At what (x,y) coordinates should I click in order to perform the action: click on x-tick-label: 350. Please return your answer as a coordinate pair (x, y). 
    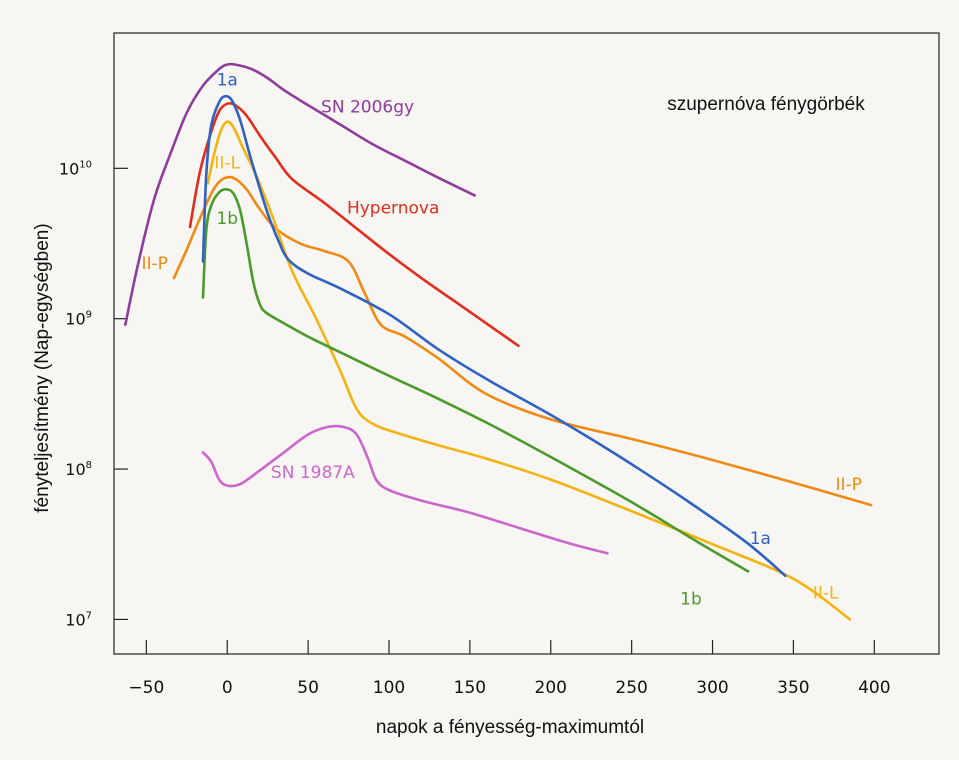
    Looking at the image, I should click on (793, 688).